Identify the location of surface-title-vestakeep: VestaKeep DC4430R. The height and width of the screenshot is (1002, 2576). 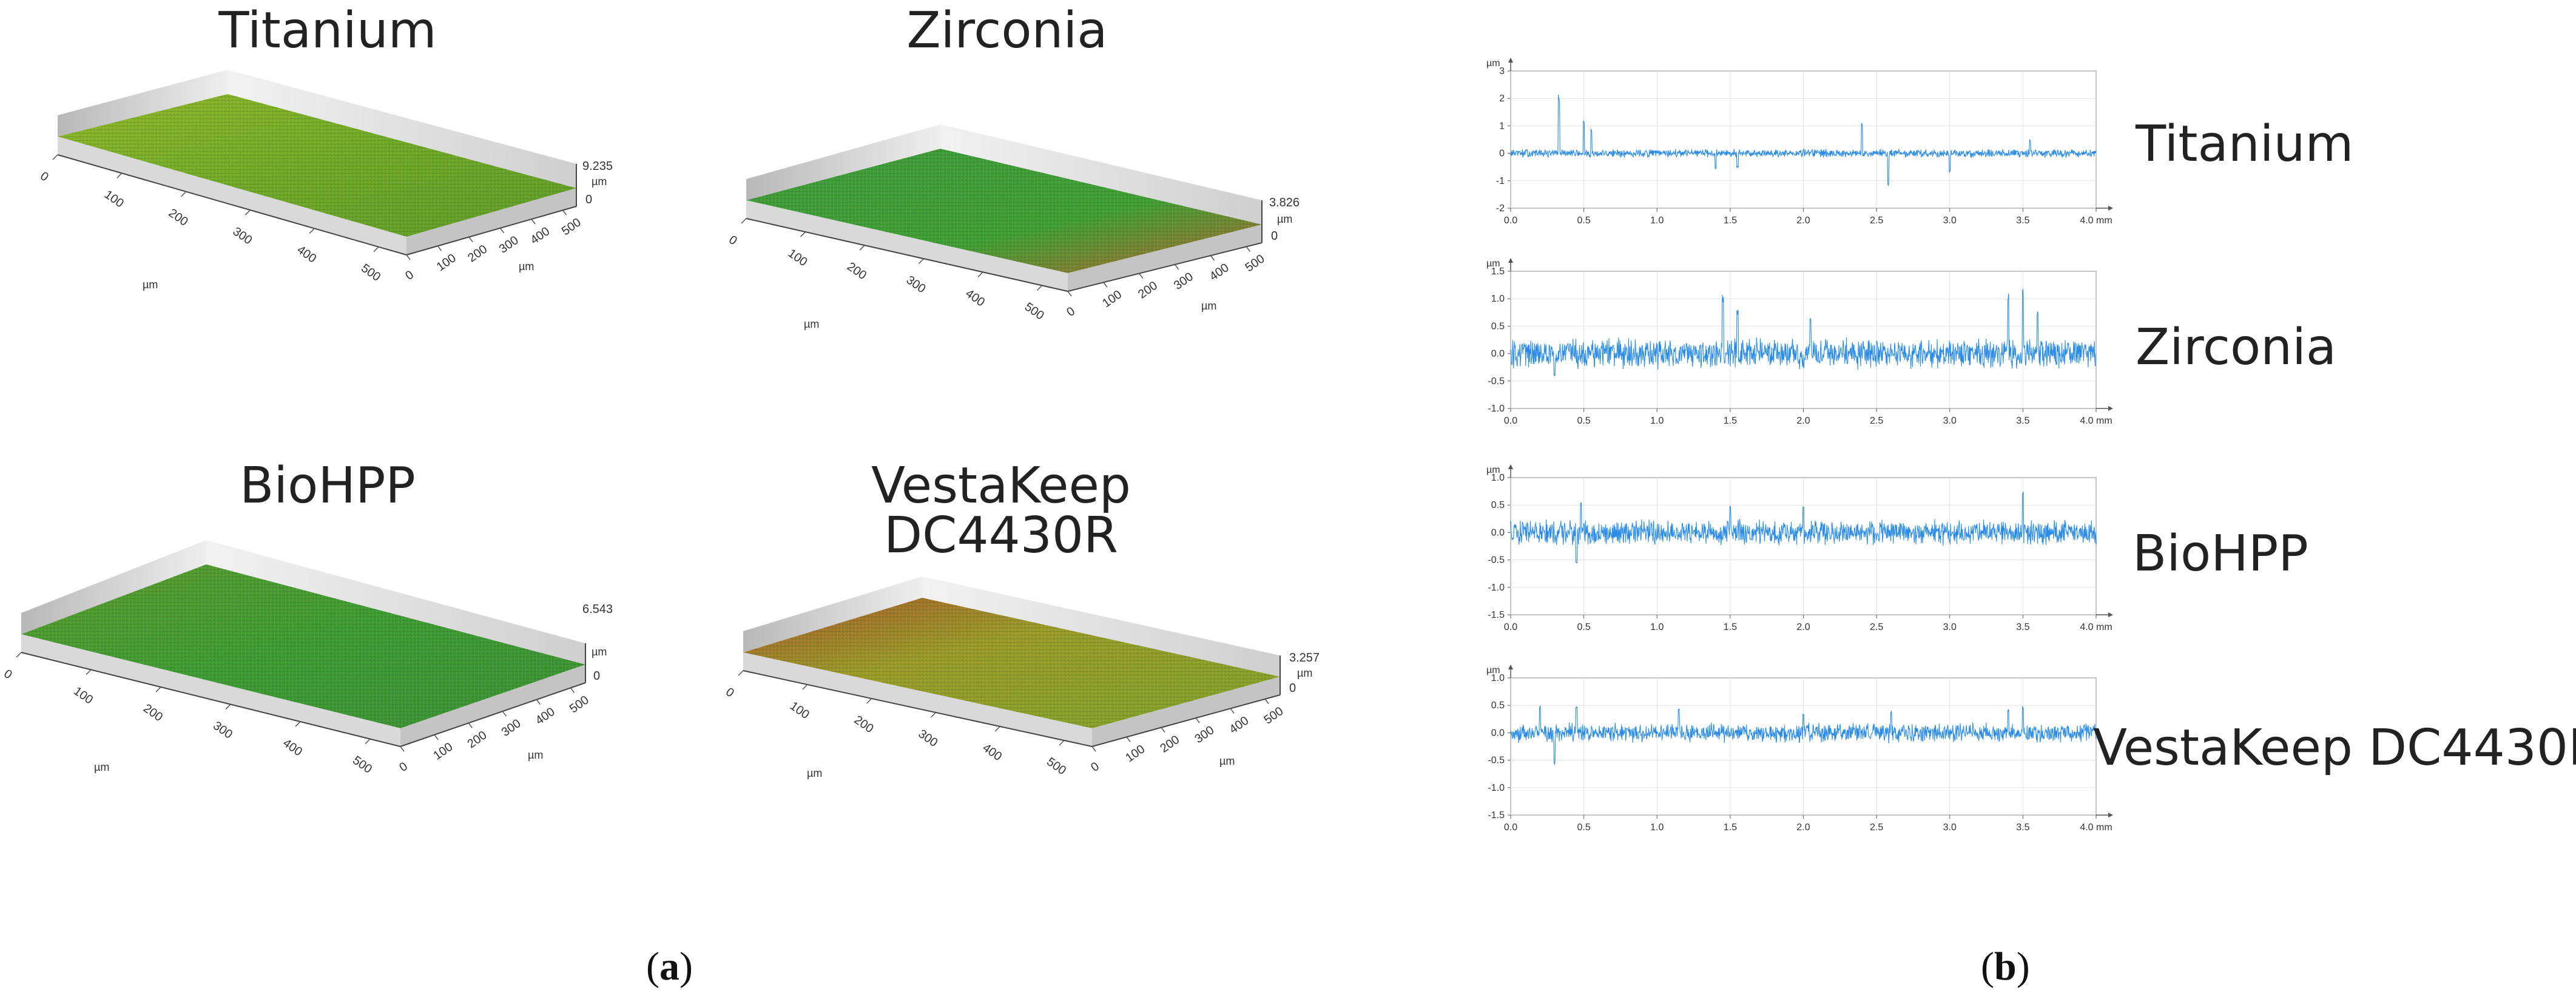
(1001, 510).